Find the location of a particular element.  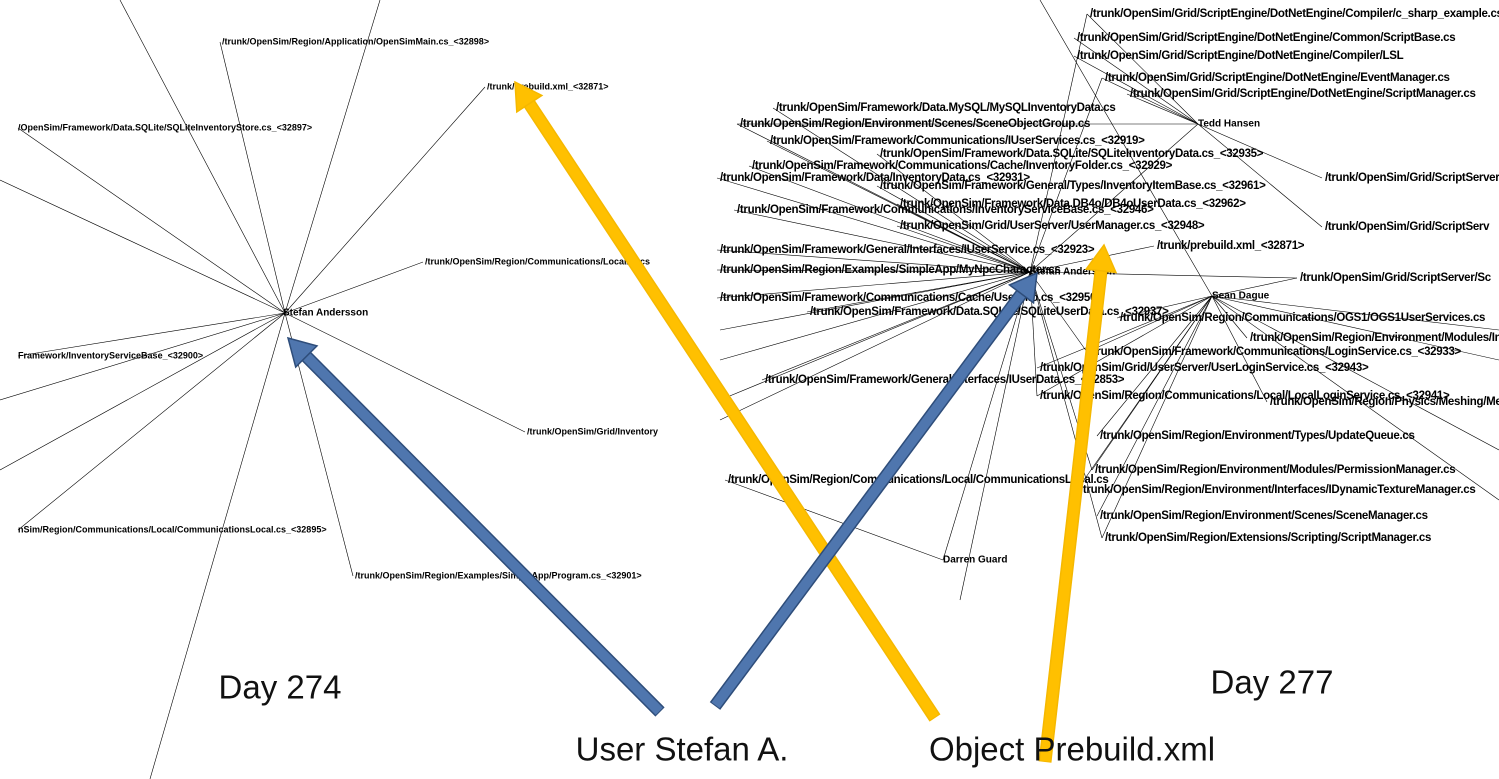

object-annotation: Object Prebuild.xml is located at coordinates (1072, 749).